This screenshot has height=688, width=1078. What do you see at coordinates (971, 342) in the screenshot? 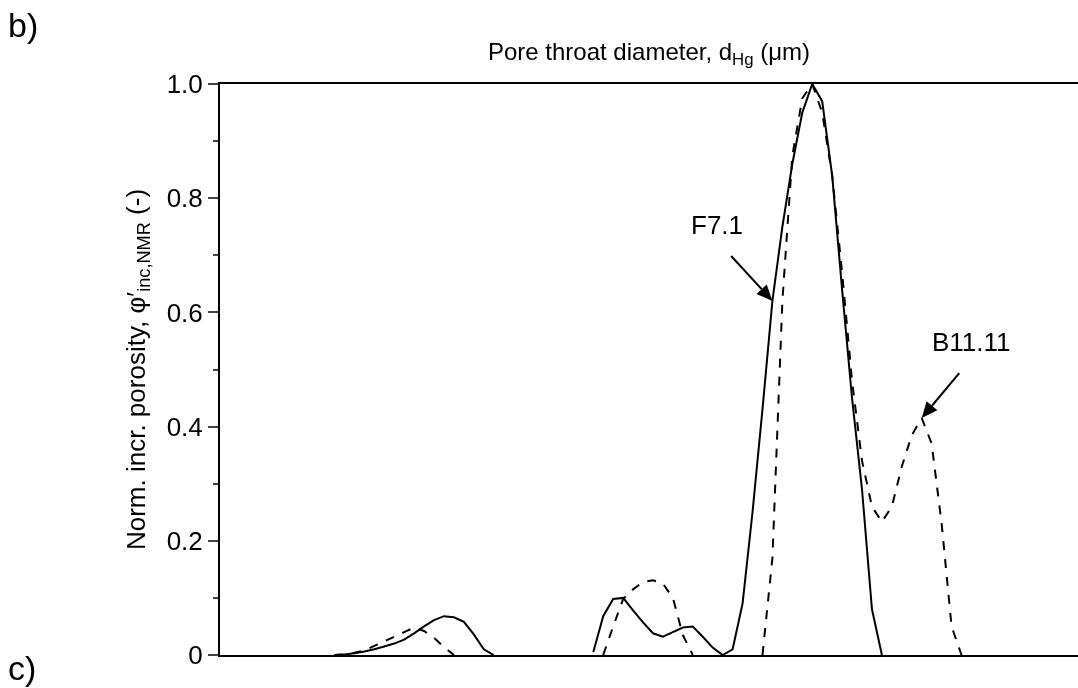
I see `text: B11.11` at bounding box center [971, 342].